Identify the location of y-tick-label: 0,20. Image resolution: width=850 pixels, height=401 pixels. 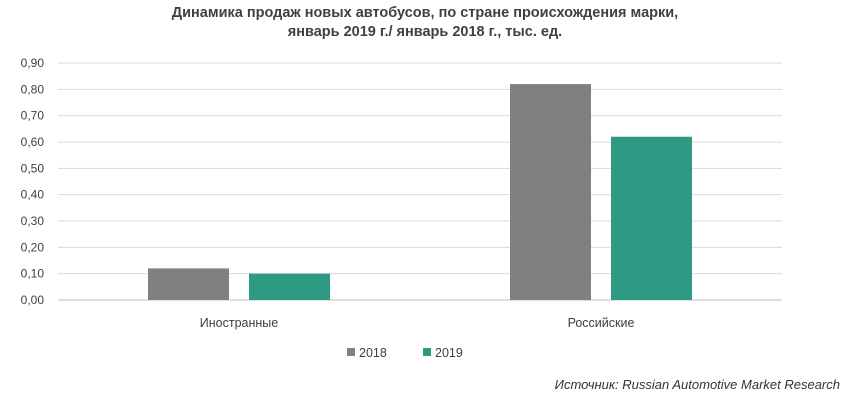
(33, 247).